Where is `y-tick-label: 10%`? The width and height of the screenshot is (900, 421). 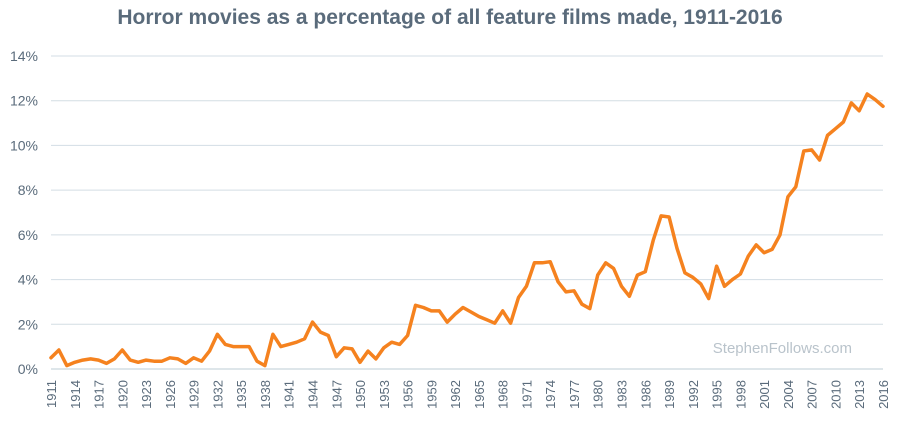
y-tick-label: 10% is located at coordinates (24, 145).